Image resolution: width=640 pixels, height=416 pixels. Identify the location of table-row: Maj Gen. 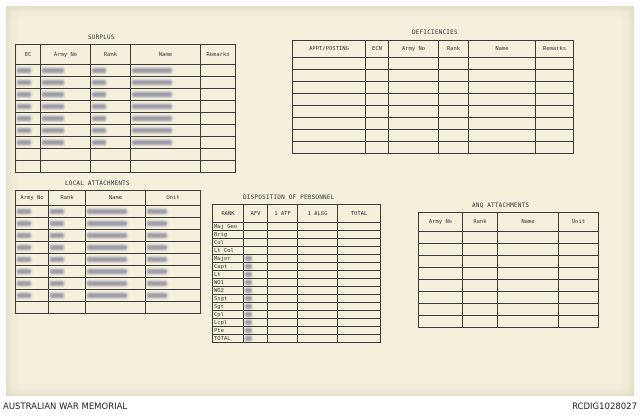
(296, 226).